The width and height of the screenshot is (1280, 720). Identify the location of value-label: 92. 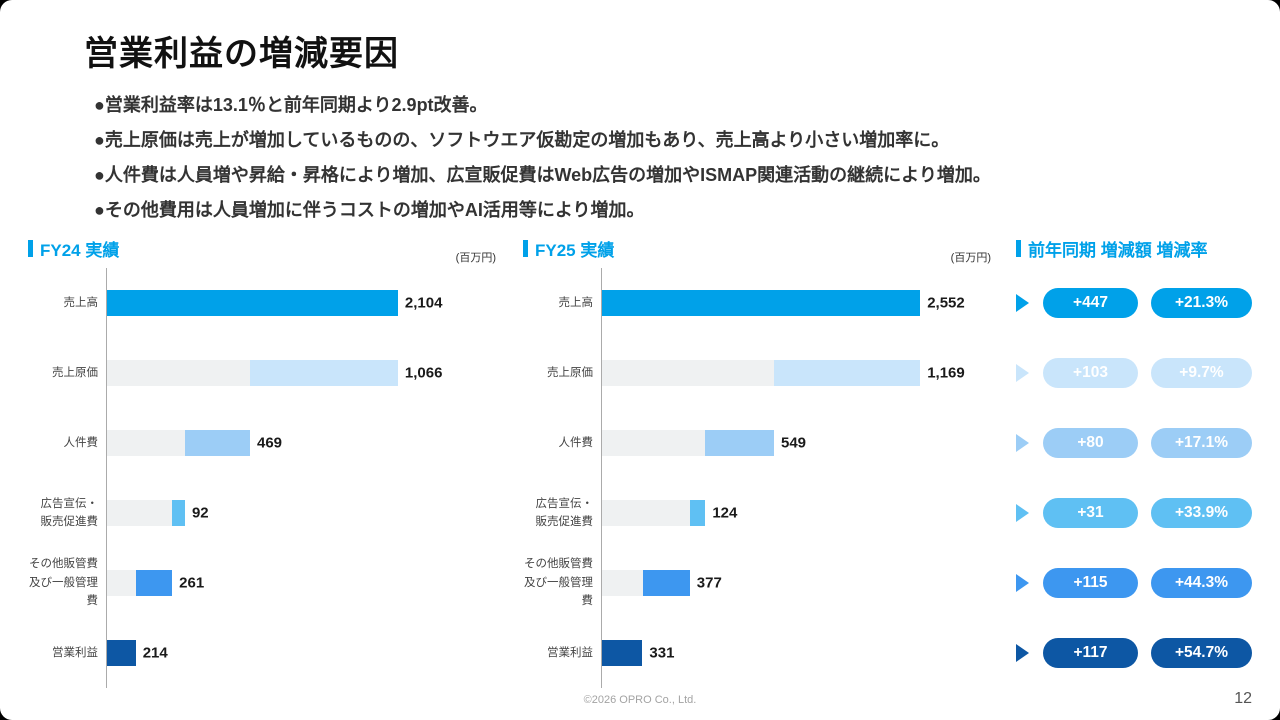
(200, 513).